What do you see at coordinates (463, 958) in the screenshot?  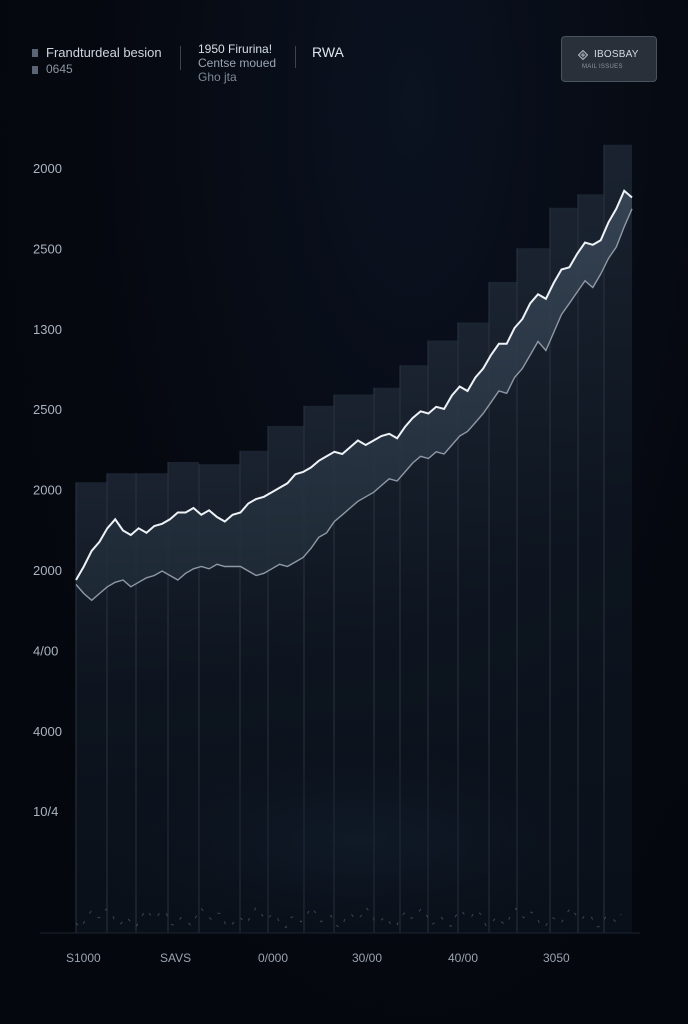 I see `x-tick-label: 40/00` at bounding box center [463, 958].